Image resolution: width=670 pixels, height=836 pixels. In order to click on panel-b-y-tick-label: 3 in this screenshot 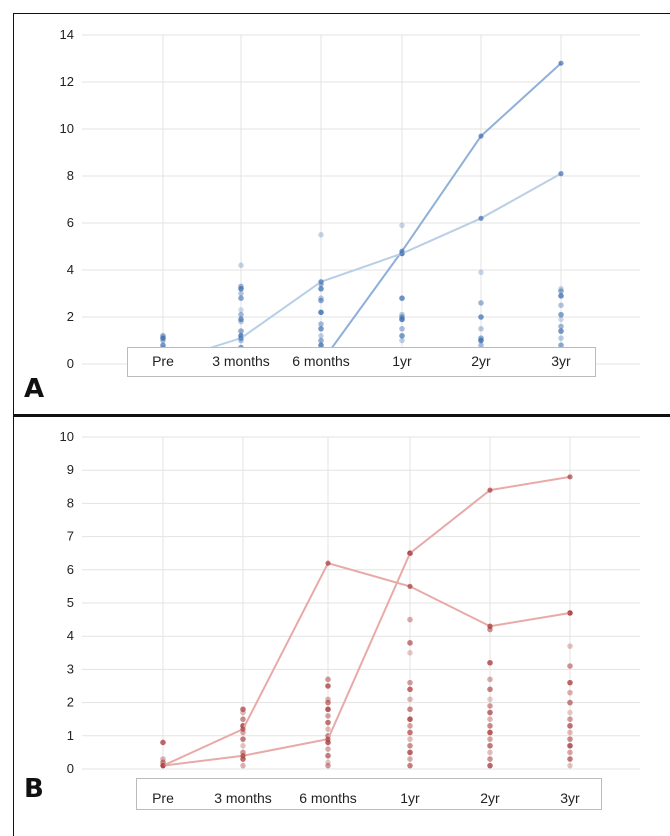, I will do `click(70, 668)`.